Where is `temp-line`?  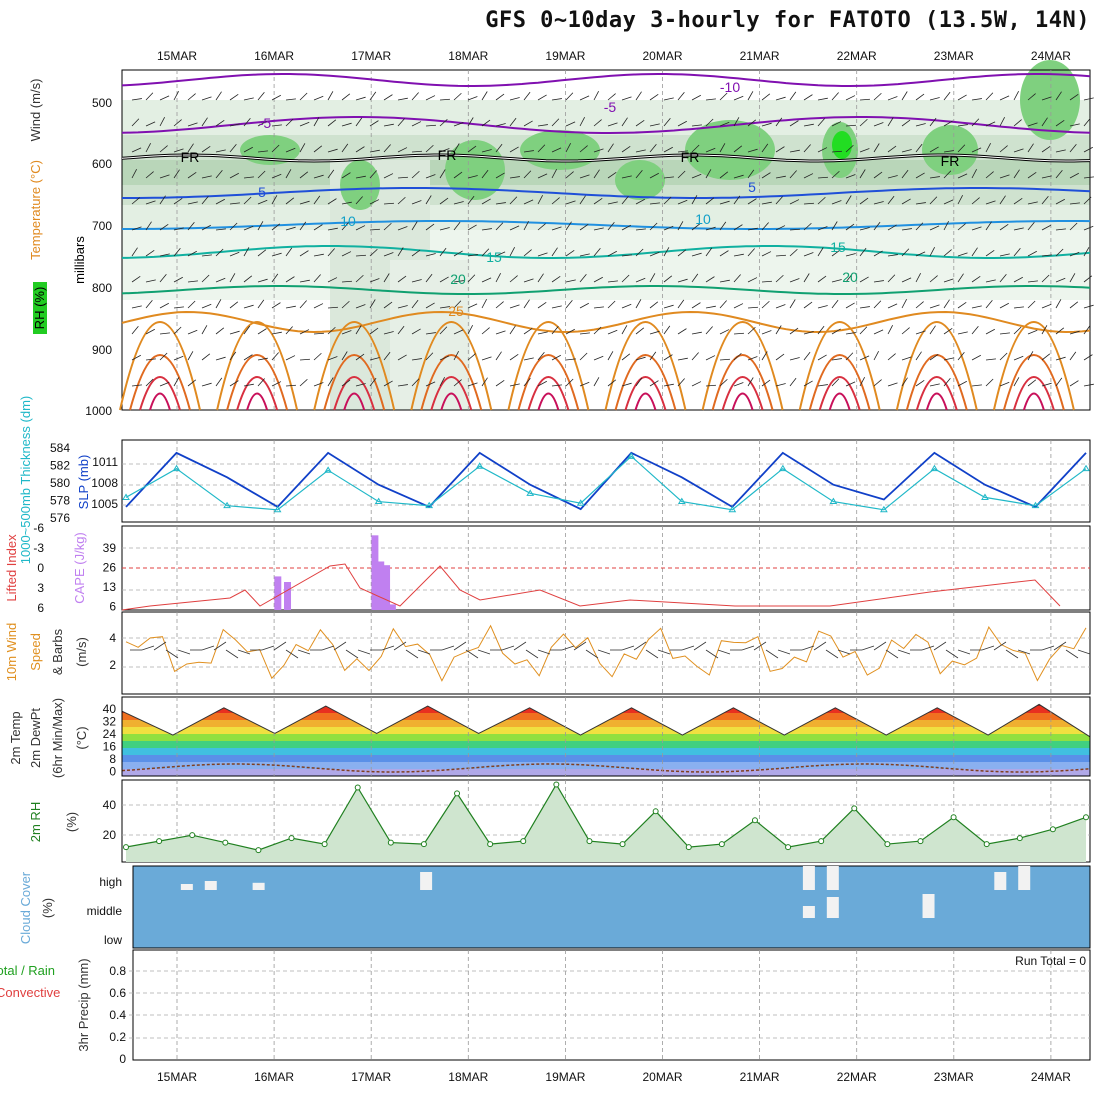
temp-line is located at coordinates (606, 720).